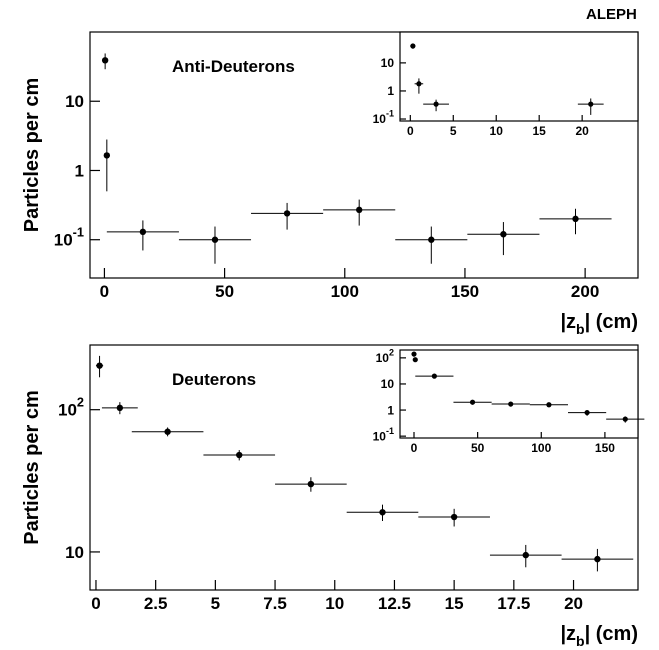  What do you see at coordinates (394, 603) in the screenshot?
I see `x-tick-label: 12.5` at bounding box center [394, 603].